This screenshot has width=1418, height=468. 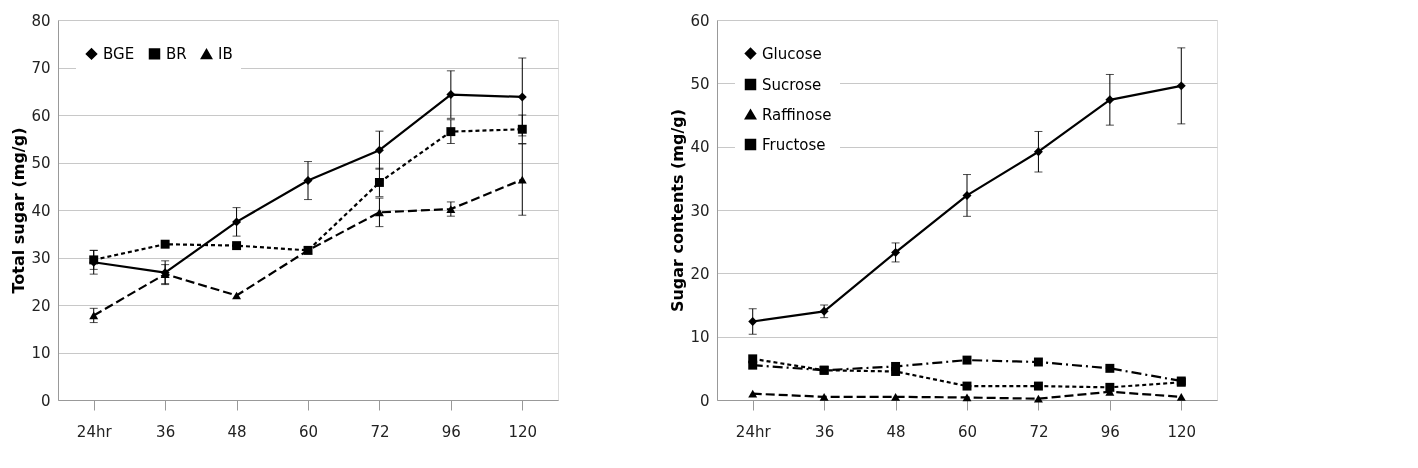 What do you see at coordinates (119, 53) in the screenshot?
I see `legend-label: BGE` at bounding box center [119, 53].